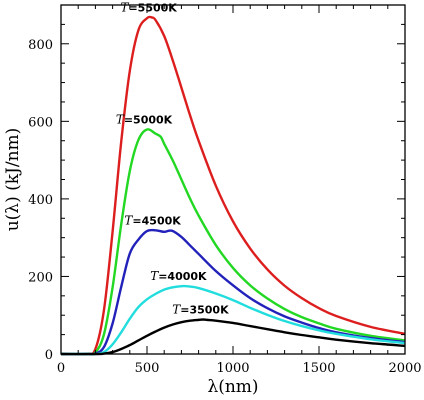 Image resolution: width=424 pixels, height=400 pixels. Describe the element at coordinates (200, 309) in the screenshot. I see `series-label-3500k: T=3500K` at that location.